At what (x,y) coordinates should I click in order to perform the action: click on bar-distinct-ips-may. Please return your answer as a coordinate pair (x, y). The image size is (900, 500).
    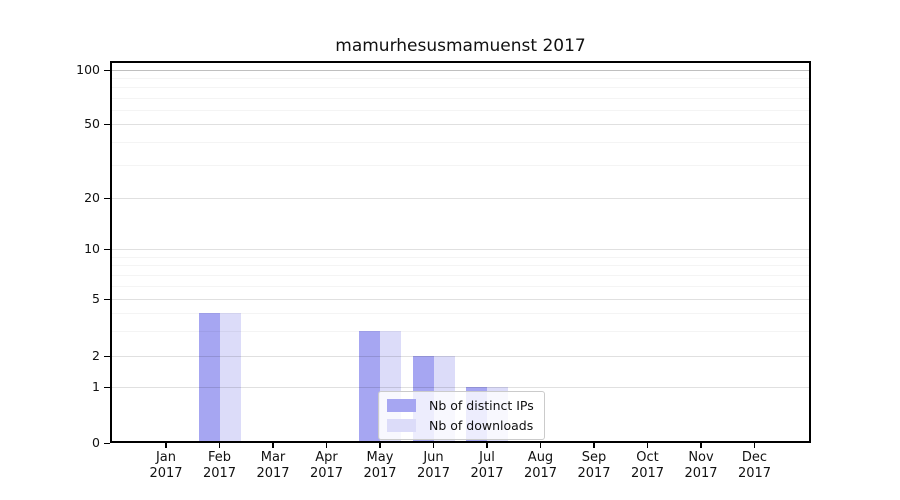
    Looking at the image, I should click on (369, 386).